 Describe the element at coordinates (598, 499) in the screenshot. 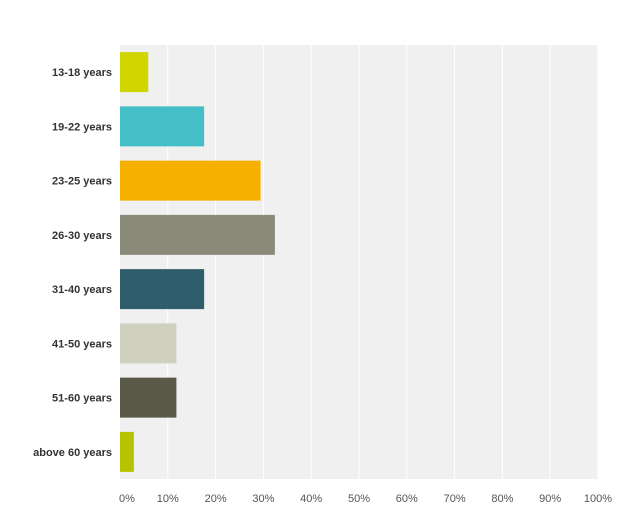

I see `x-tick-label: 100%` at that location.